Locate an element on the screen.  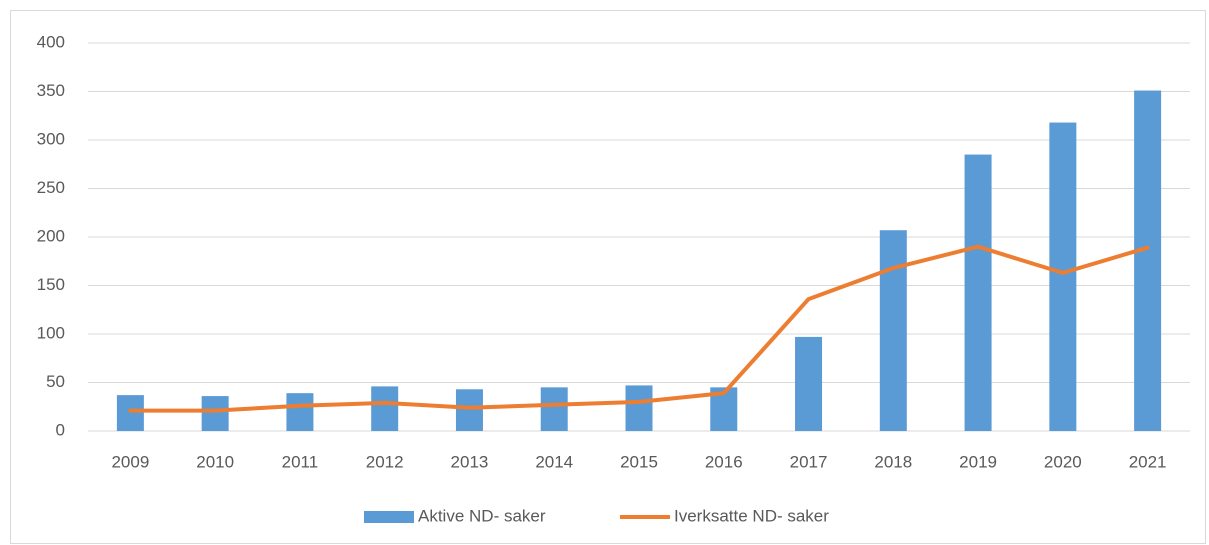
legend-label: Aktive ND- saker is located at coordinates (482, 515).